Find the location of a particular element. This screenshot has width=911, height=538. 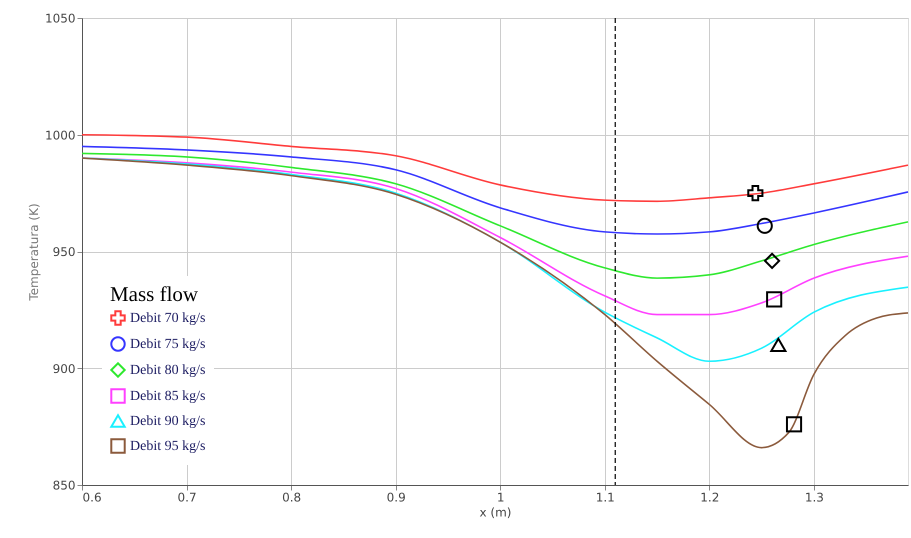

y-tick-label: 850 is located at coordinates (64, 485).